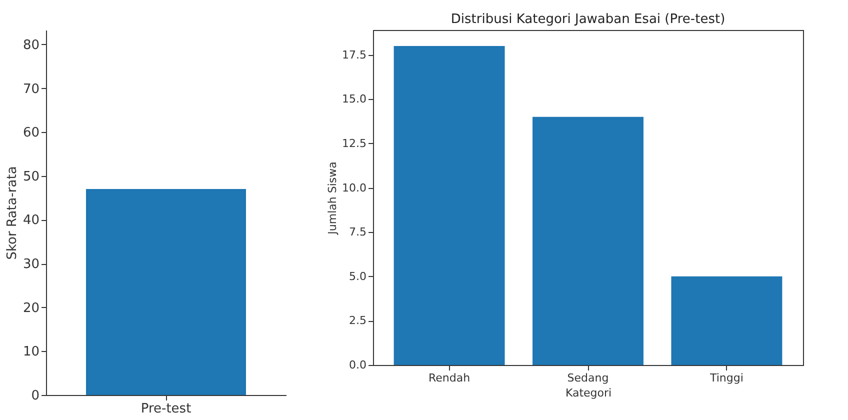  What do you see at coordinates (357, 276) in the screenshot?
I see `y-tick-label: 5.0` at bounding box center [357, 276].